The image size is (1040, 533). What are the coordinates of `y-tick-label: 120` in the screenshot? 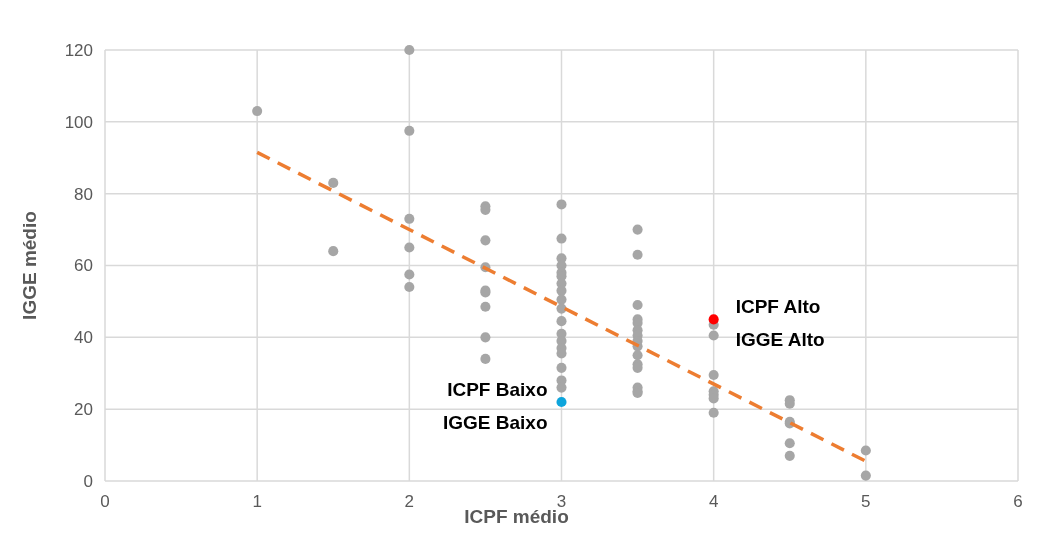 It's located at (78, 50).